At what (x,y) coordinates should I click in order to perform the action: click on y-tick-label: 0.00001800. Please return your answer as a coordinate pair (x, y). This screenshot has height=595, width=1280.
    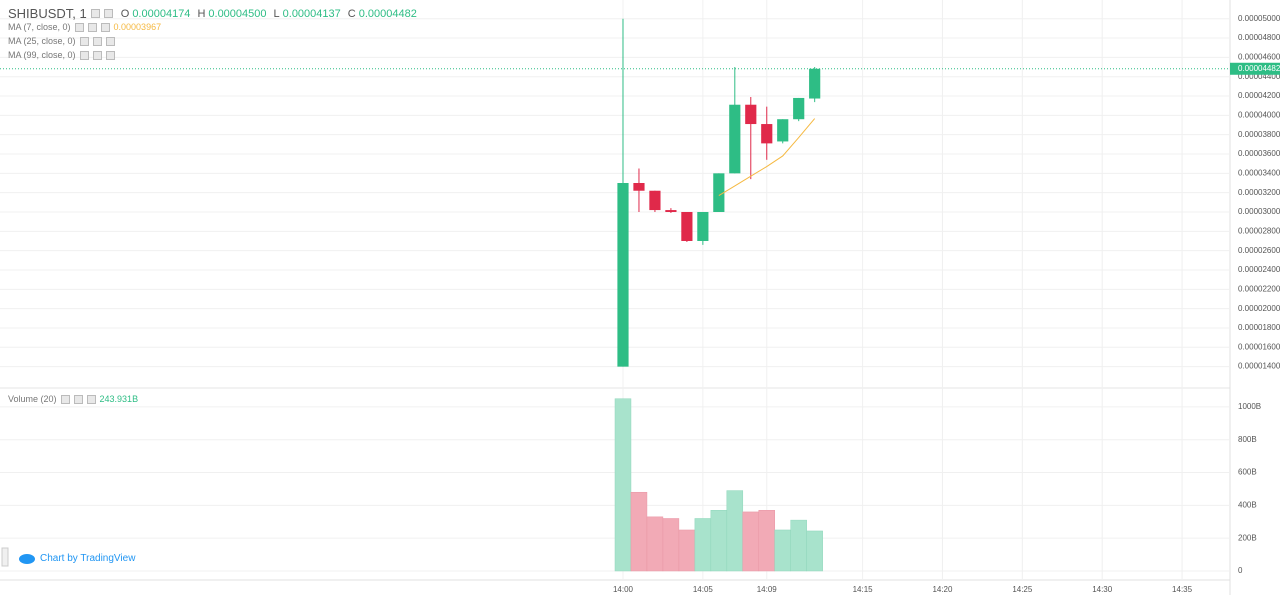
    Looking at the image, I should click on (1259, 327).